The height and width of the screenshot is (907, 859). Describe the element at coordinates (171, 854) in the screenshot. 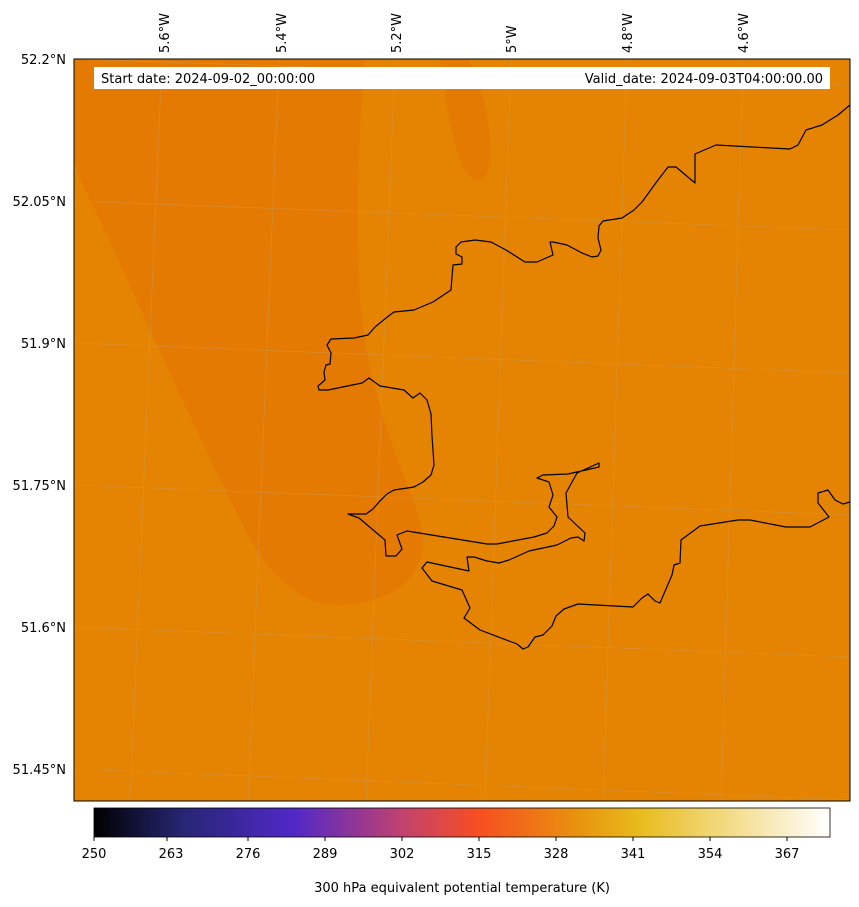

I see `colorbar-tick-label: 263` at that location.